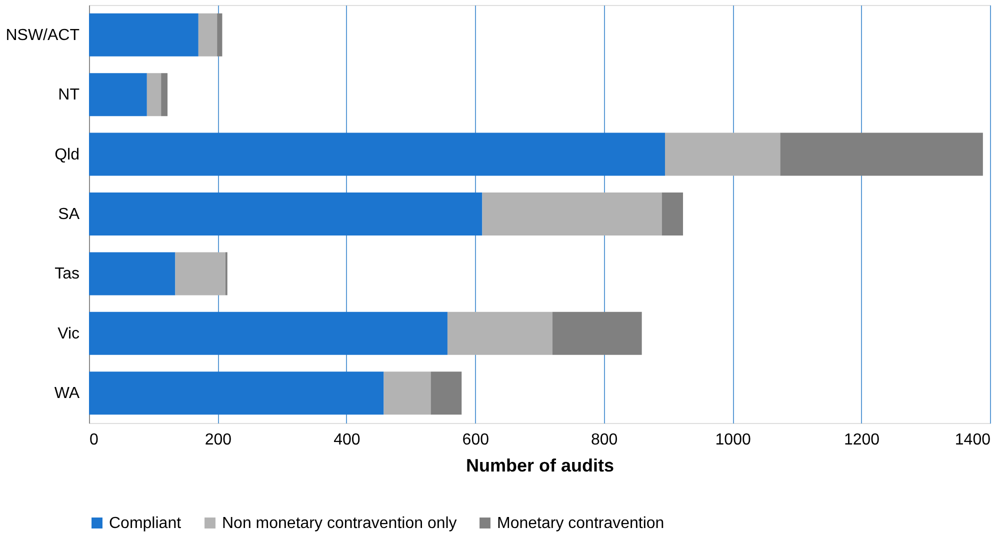 This screenshot has height=536, width=995. What do you see at coordinates (733, 440) in the screenshot?
I see `x-tick-label: 1000` at bounding box center [733, 440].